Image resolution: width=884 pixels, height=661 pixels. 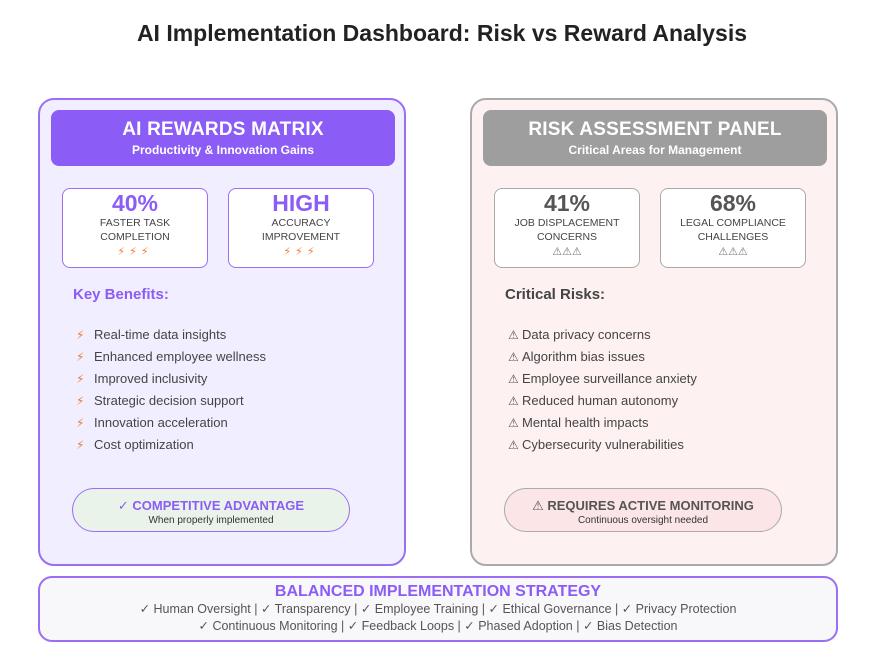 What do you see at coordinates (211, 505) in the screenshot?
I see `badge-title: ✓ COMPETITIVE ADVANTAGE` at bounding box center [211, 505].